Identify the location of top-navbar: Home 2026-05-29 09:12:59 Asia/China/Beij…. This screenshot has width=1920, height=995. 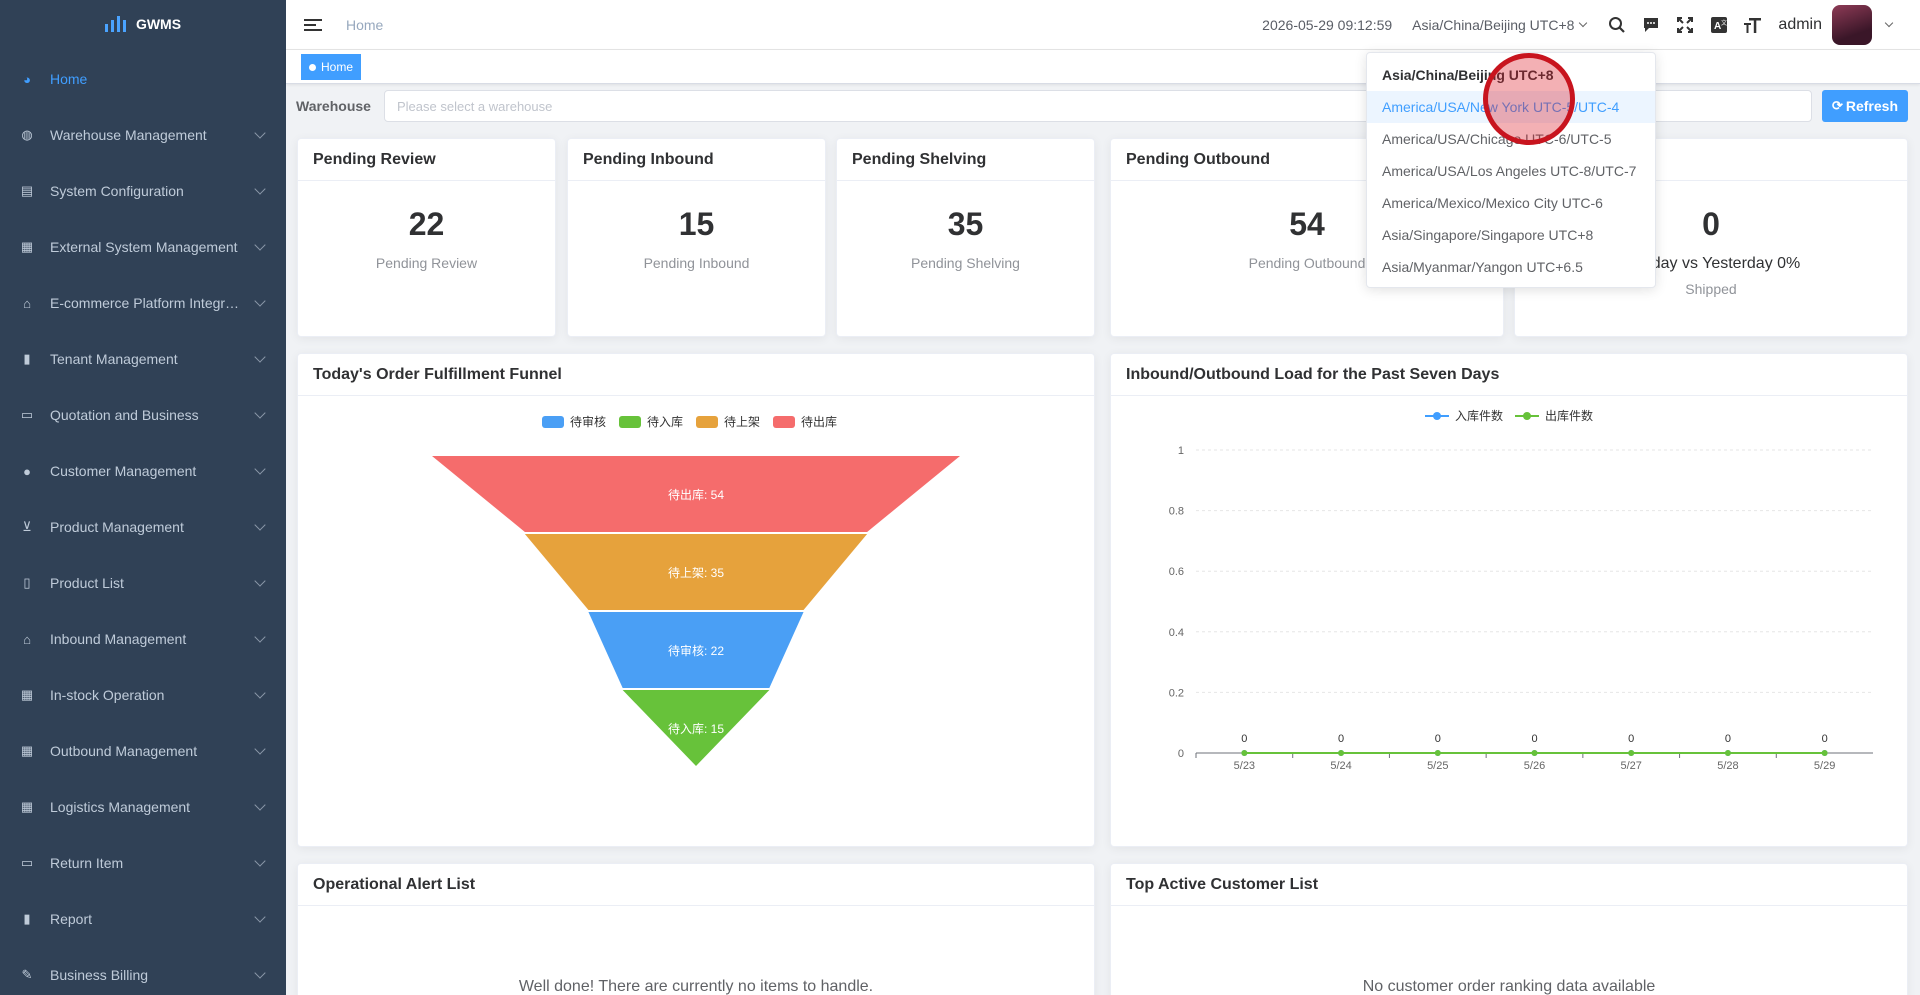
(1103, 25).